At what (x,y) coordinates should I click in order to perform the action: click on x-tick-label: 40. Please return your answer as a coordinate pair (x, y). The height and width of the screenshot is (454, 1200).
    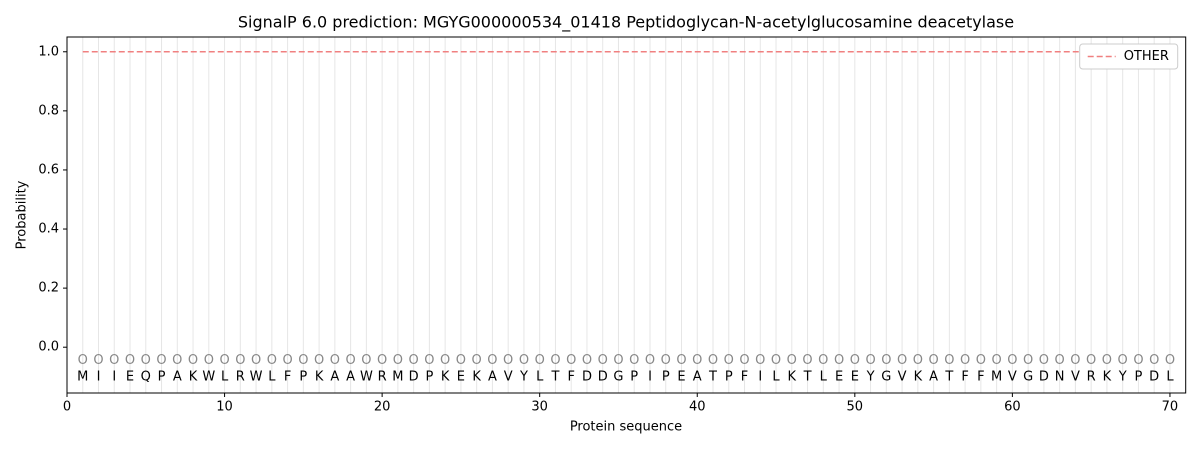
    Looking at the image, I should click on (697, 407).